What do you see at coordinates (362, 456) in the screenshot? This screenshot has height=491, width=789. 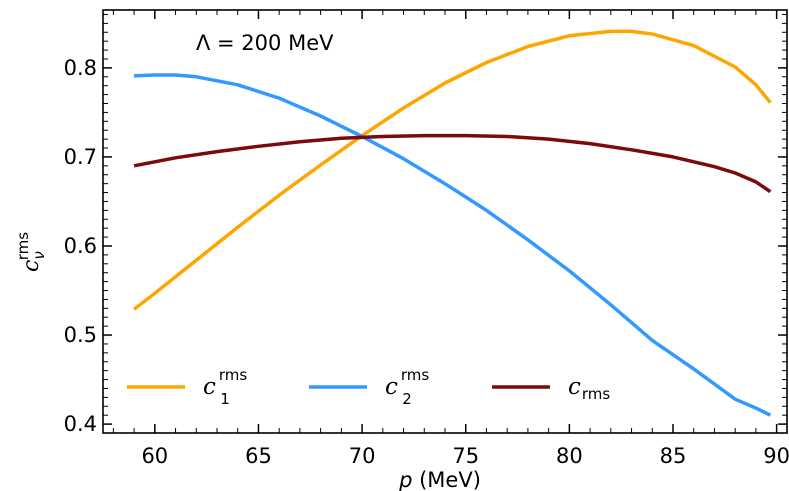 I see `x-tick-label: 70` at bounding box center [362, 456].